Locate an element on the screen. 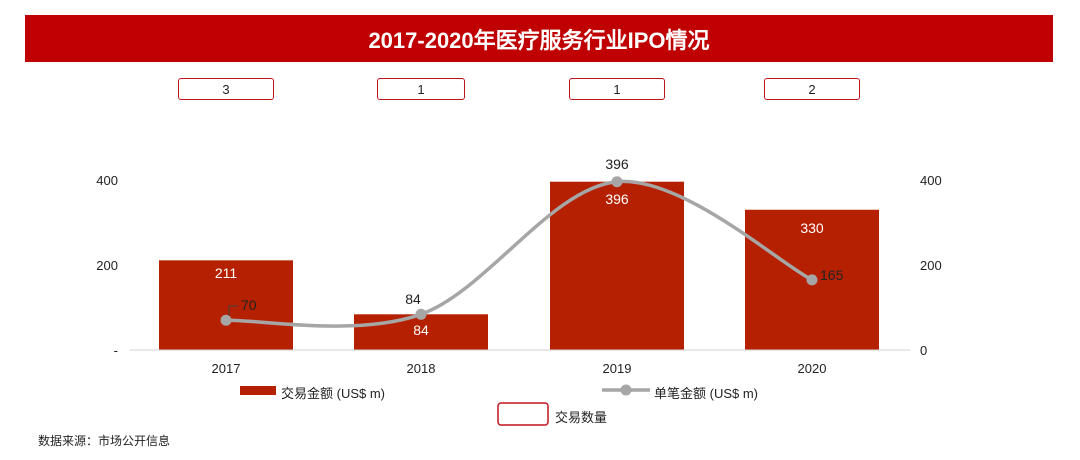 Image resolution: width=1080 pixels, height=460 pixels. bar-2019 is located at coordinates (617, 265).